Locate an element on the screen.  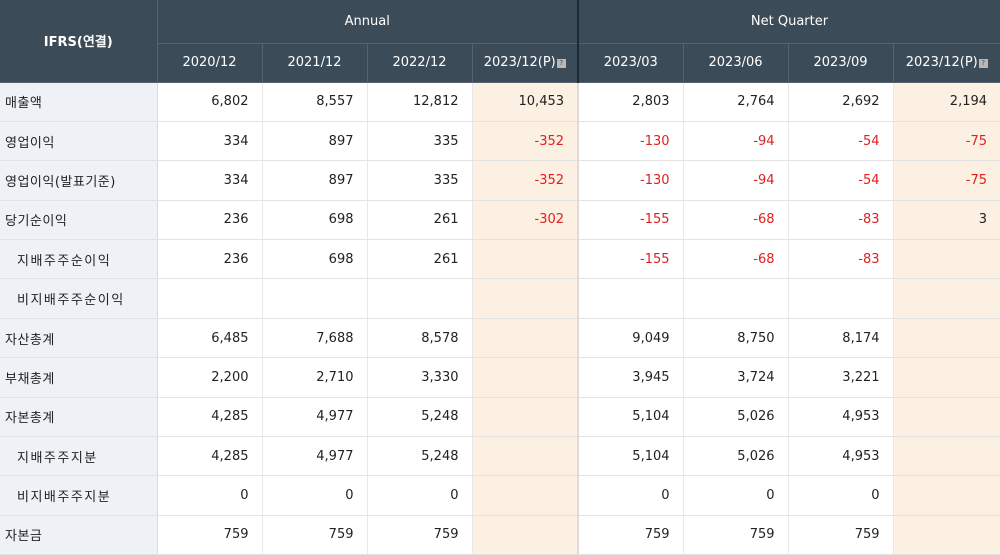
annual-group-header: Annual is located at coordinates (367, 22).